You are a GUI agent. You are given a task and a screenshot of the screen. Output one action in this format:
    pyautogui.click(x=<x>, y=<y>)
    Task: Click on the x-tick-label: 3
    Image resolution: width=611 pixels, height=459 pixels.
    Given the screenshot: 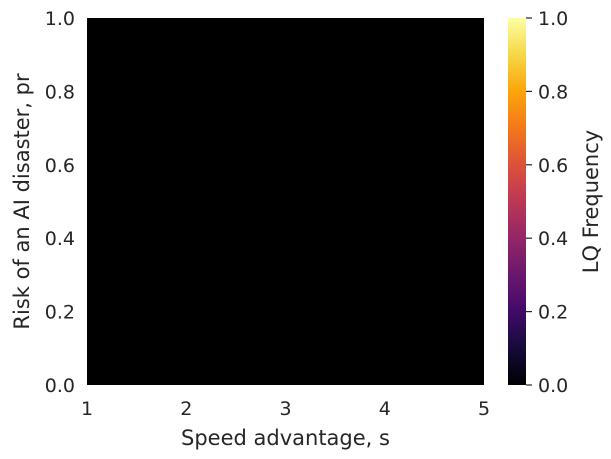 What is the action you would take?
    pyautogui.click(x=285, y=409)
    